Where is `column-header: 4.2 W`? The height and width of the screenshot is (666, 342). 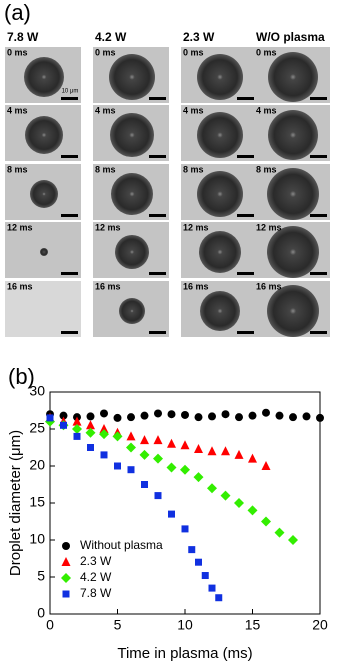 column-header: 4.2 W is located at coordinates (111, 37).